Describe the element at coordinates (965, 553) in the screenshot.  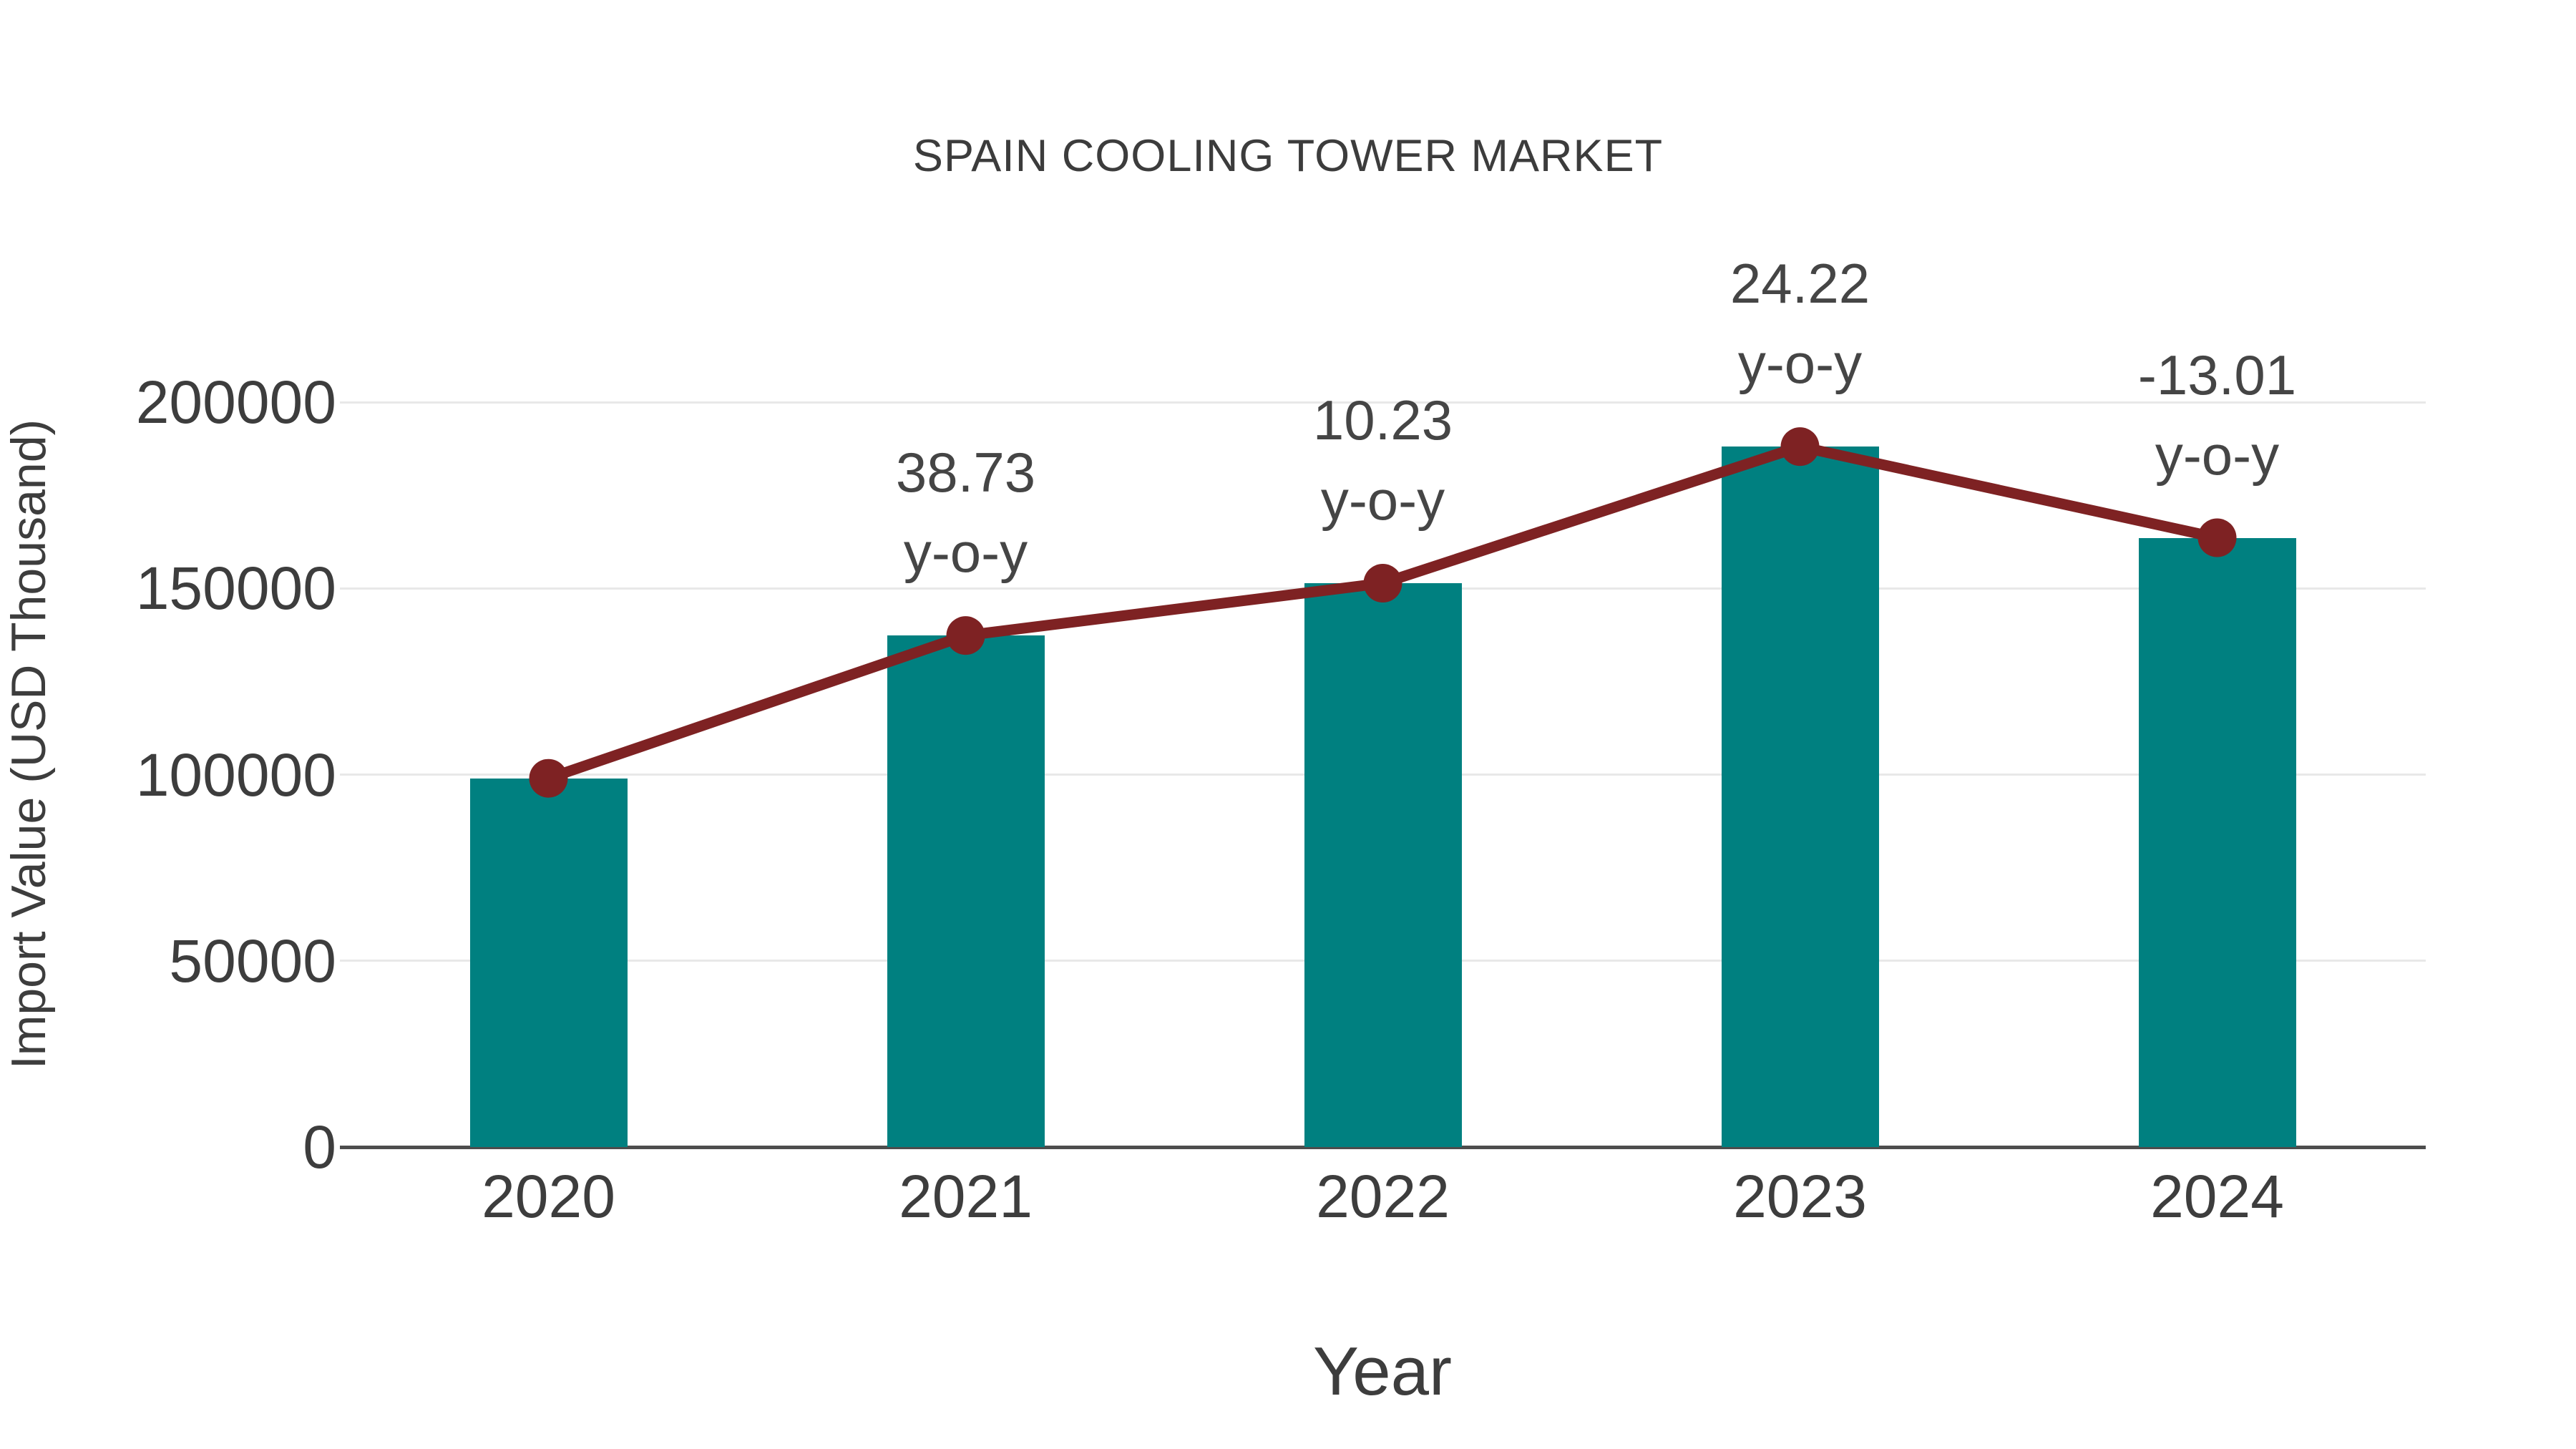
I see `yoy-suffix-2021: y-o-y` at that location.